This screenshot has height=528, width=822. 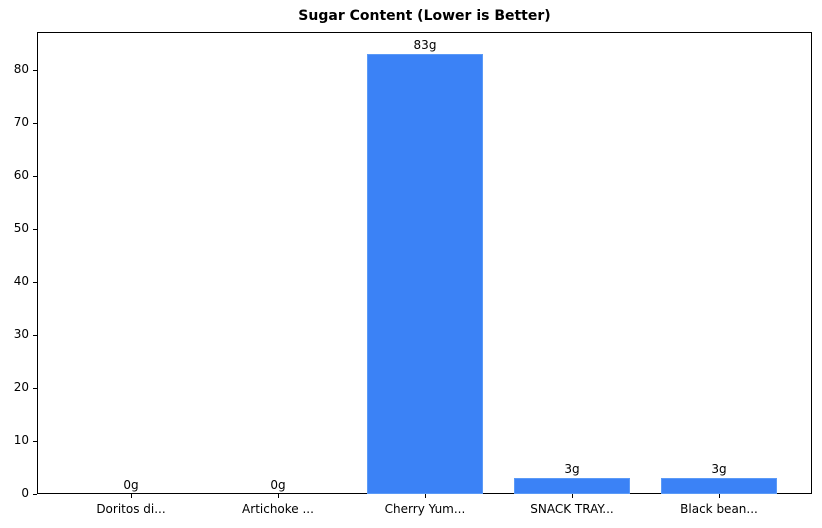 I want to click on y-tick-label: 50, so click(x=21, y=228).